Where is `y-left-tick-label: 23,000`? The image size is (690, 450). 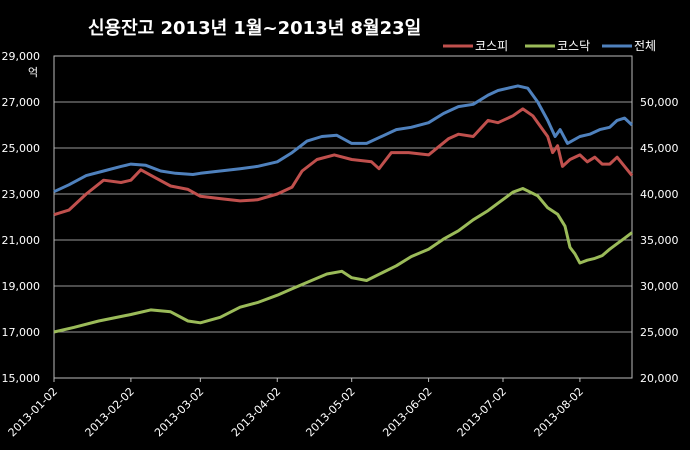 y-left-tick-label: 23,000 is located at coordinates (21, 194).